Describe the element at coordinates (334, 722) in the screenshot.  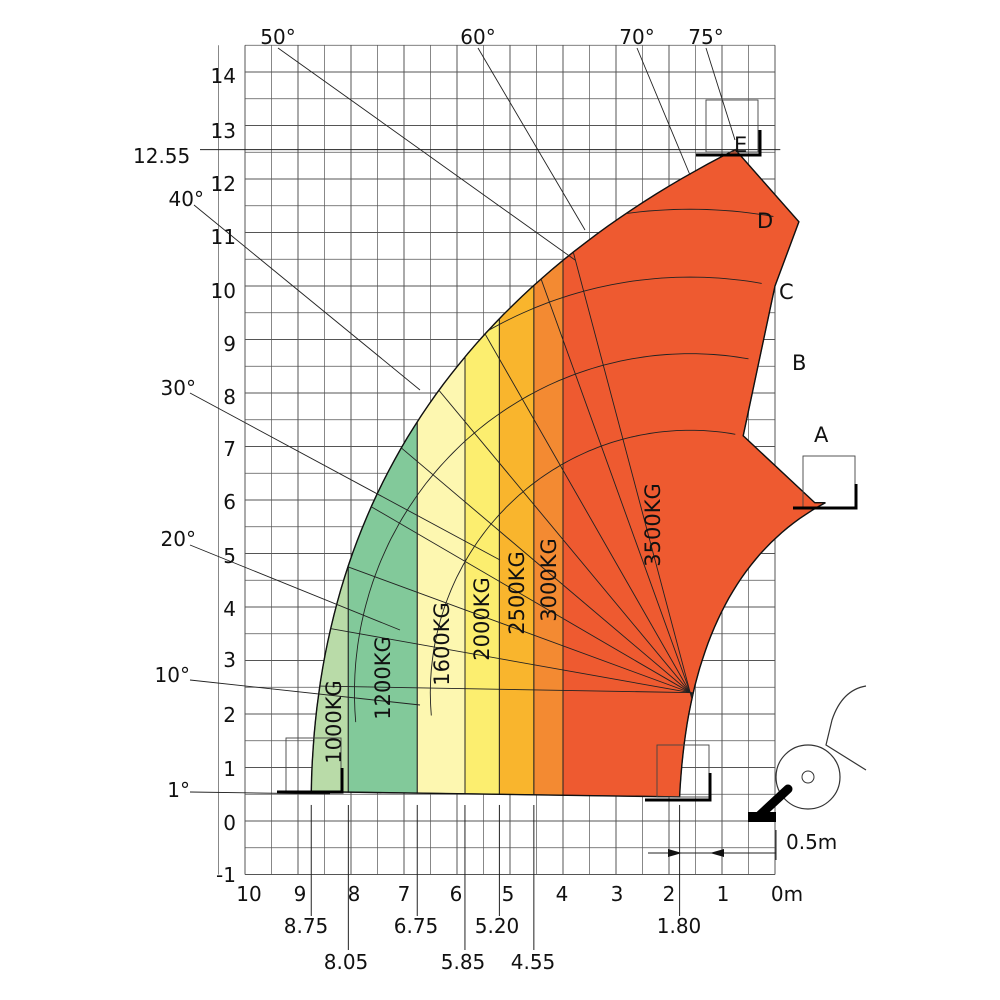
I see `capacity-label: 1000KG` at that location.